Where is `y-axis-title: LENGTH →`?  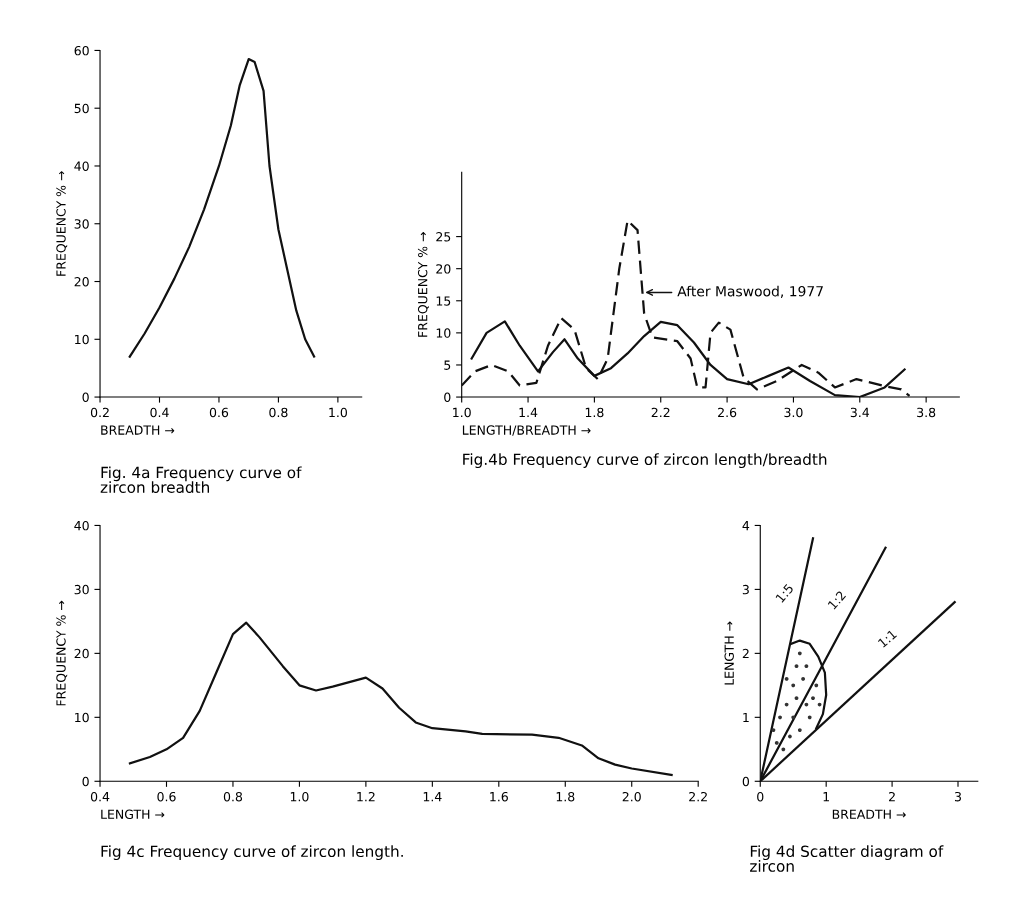
y-axis-title: LENGTH → is located at coordinates (729, 653).